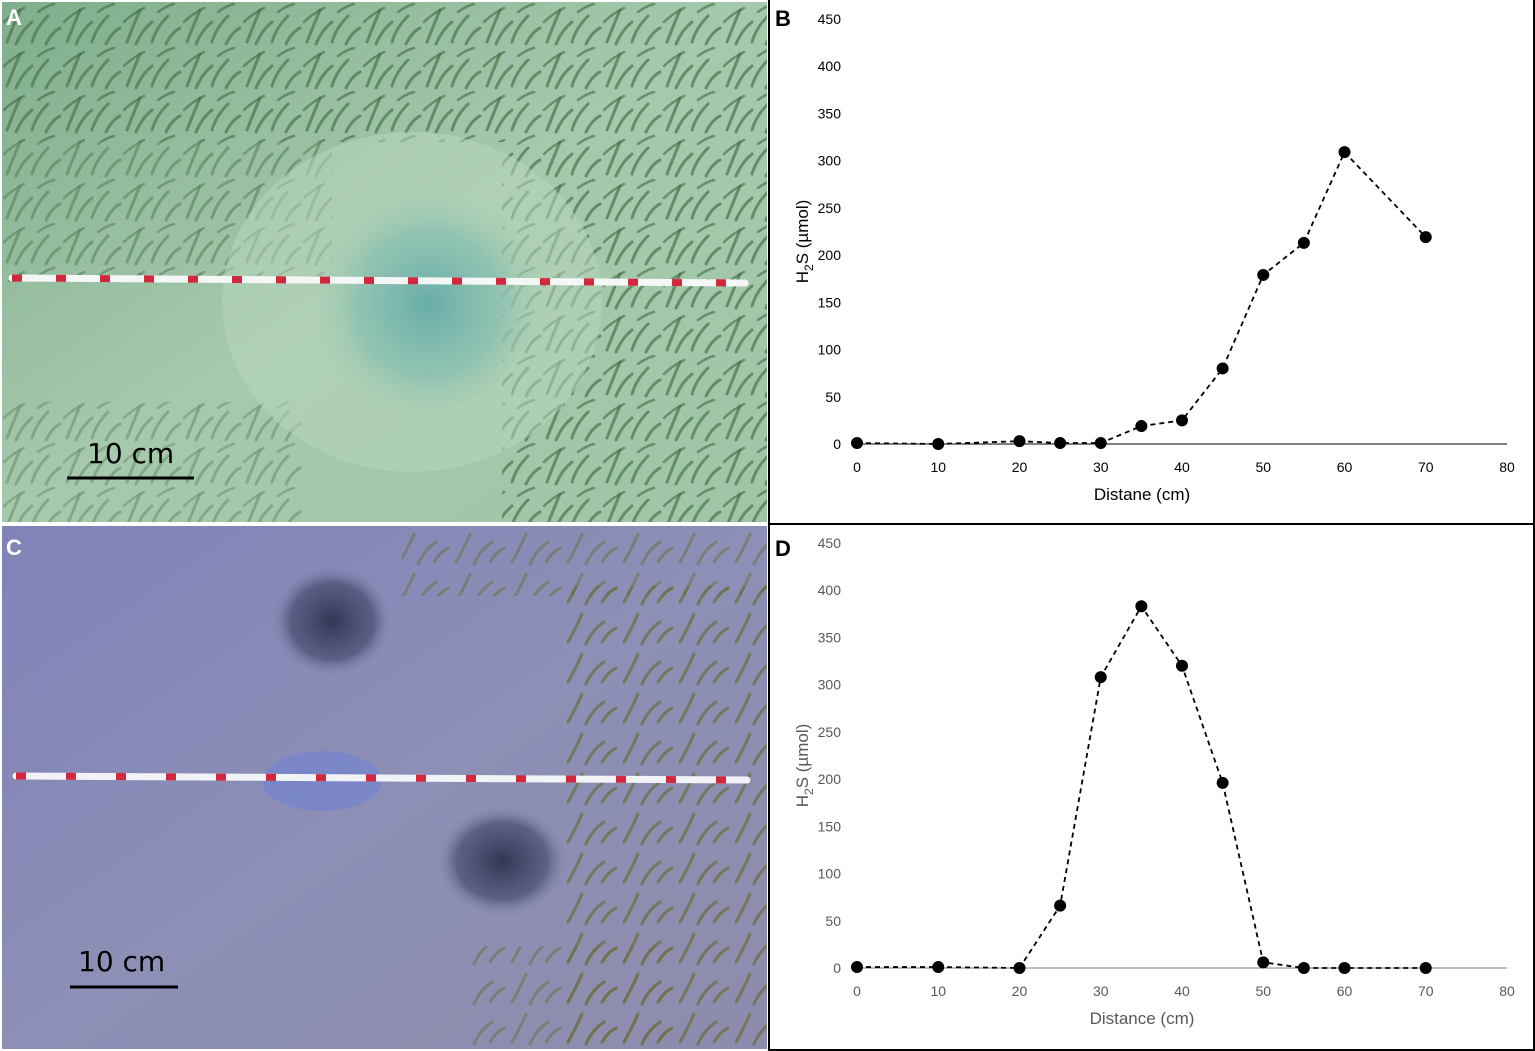  What do you see at coordinates (1151, 1050) in the screenshot?
I see `border-bottom` at bounding box center [1151, 1050].